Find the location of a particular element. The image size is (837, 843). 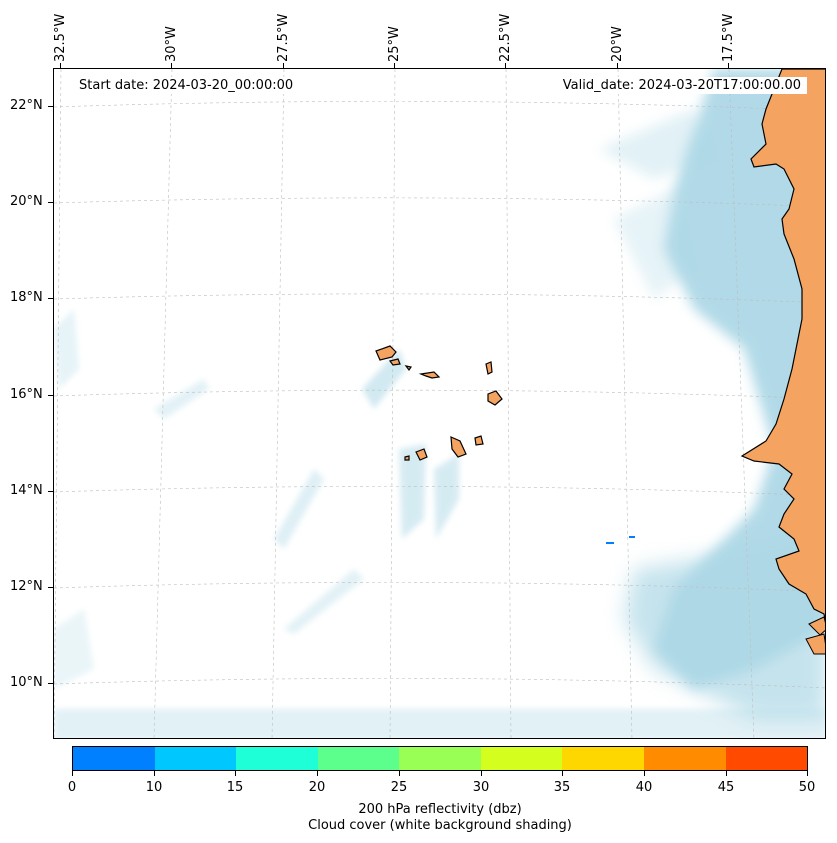

island-boa-vista is located at coordinates (495, 398).